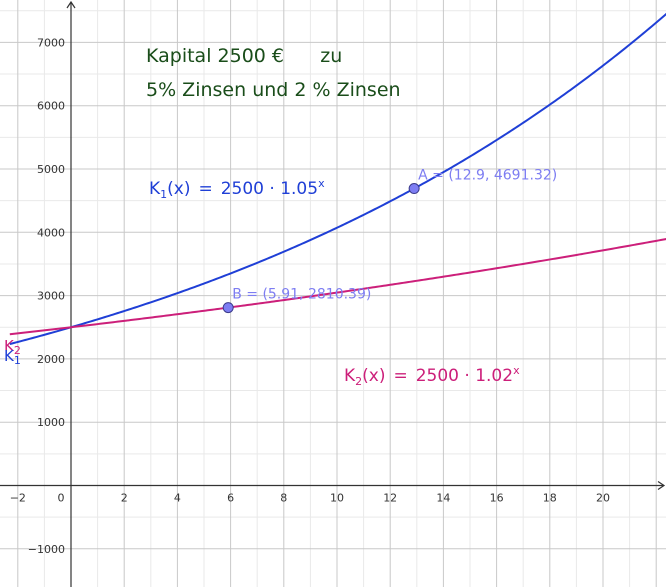 The image size is (666, 587). Describe the element at coordinates (177, 498) in the screenshot. I see `x-tick-label: 4` at that location.